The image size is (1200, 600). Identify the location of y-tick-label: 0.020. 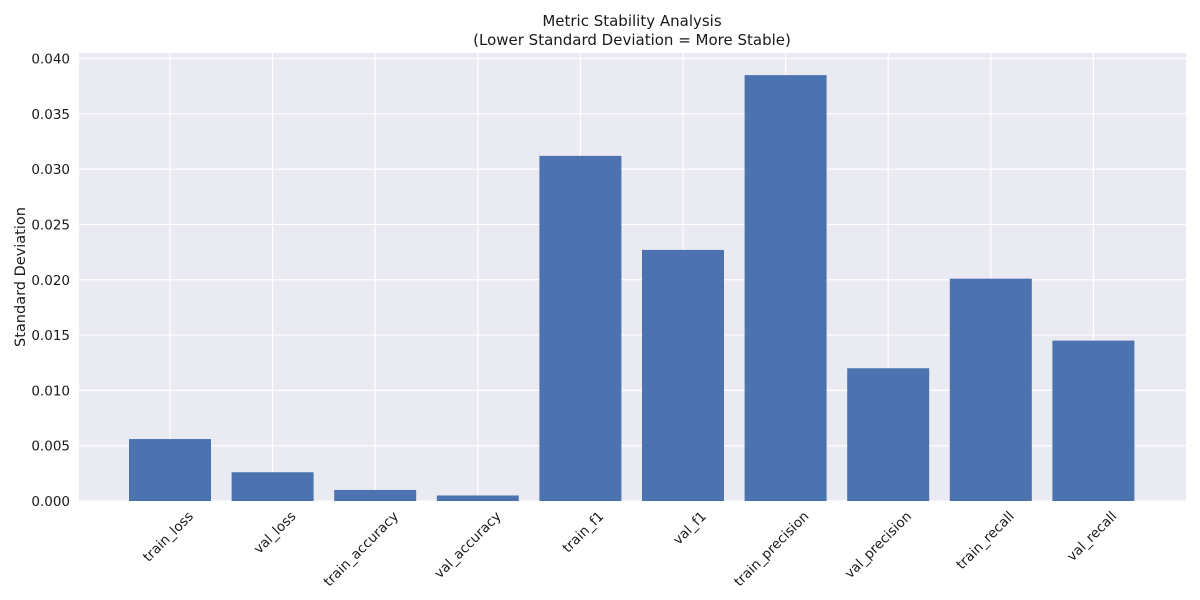
(50, 281).